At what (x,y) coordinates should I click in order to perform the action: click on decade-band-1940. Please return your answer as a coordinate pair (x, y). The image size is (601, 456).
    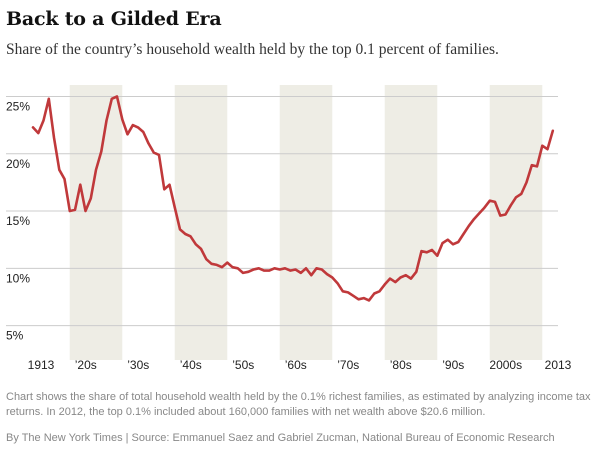
    Looking at the image, I should click on (201, 222).